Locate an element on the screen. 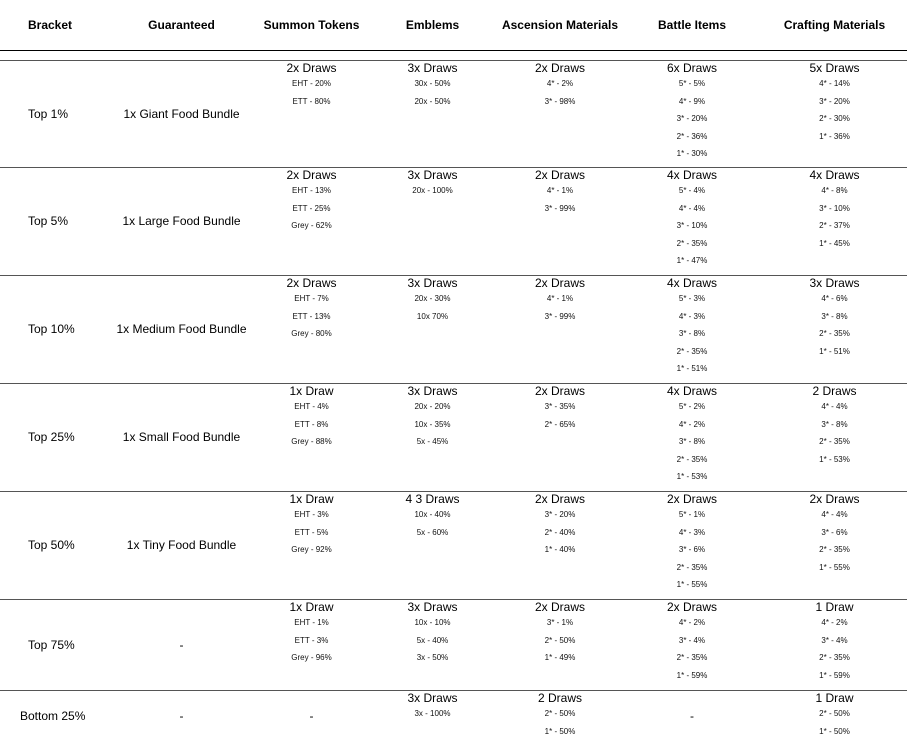 The image size is (907, 741). crafting-materials-cell: 5x Draws 4* - 14% 3* - 20% 2* - 30% 1* - 36% is located at coordinates (834, 114).